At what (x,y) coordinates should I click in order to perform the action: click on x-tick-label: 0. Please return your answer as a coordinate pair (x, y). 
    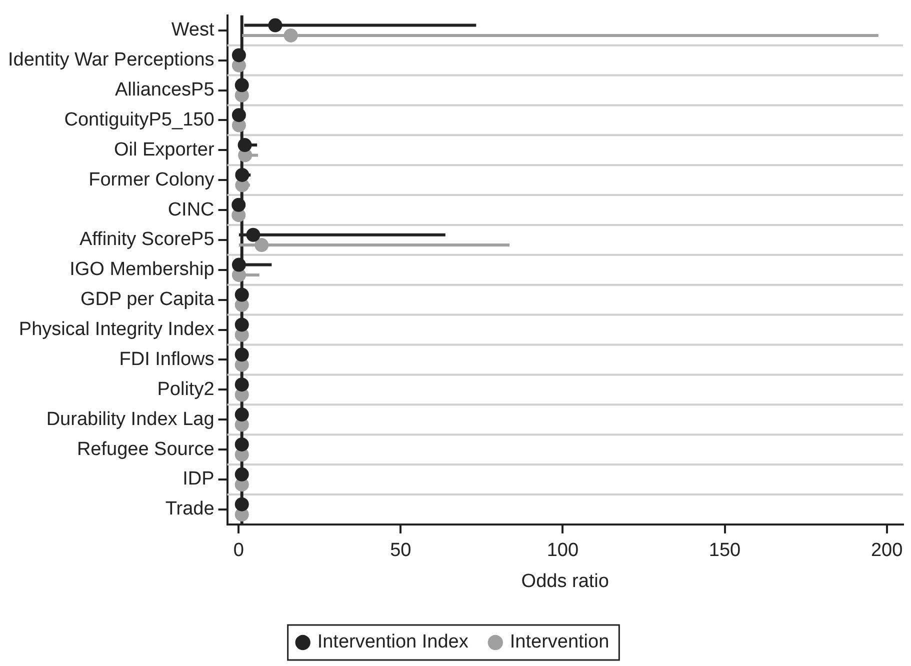
    Looking at the image, I should click on (238, 551).